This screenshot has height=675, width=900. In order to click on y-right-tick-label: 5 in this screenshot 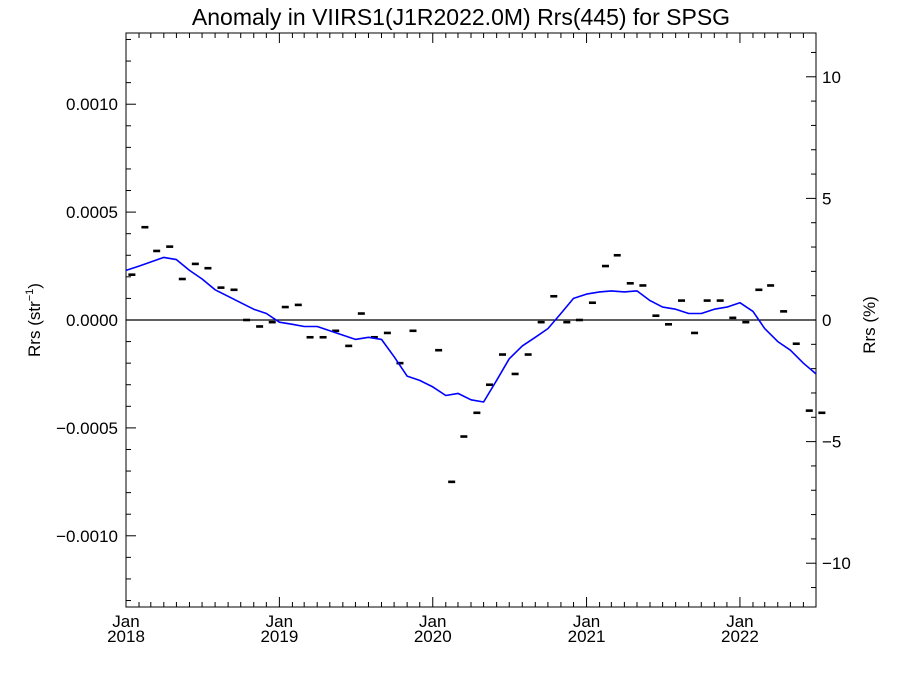, I will do `click(826, 198)`.